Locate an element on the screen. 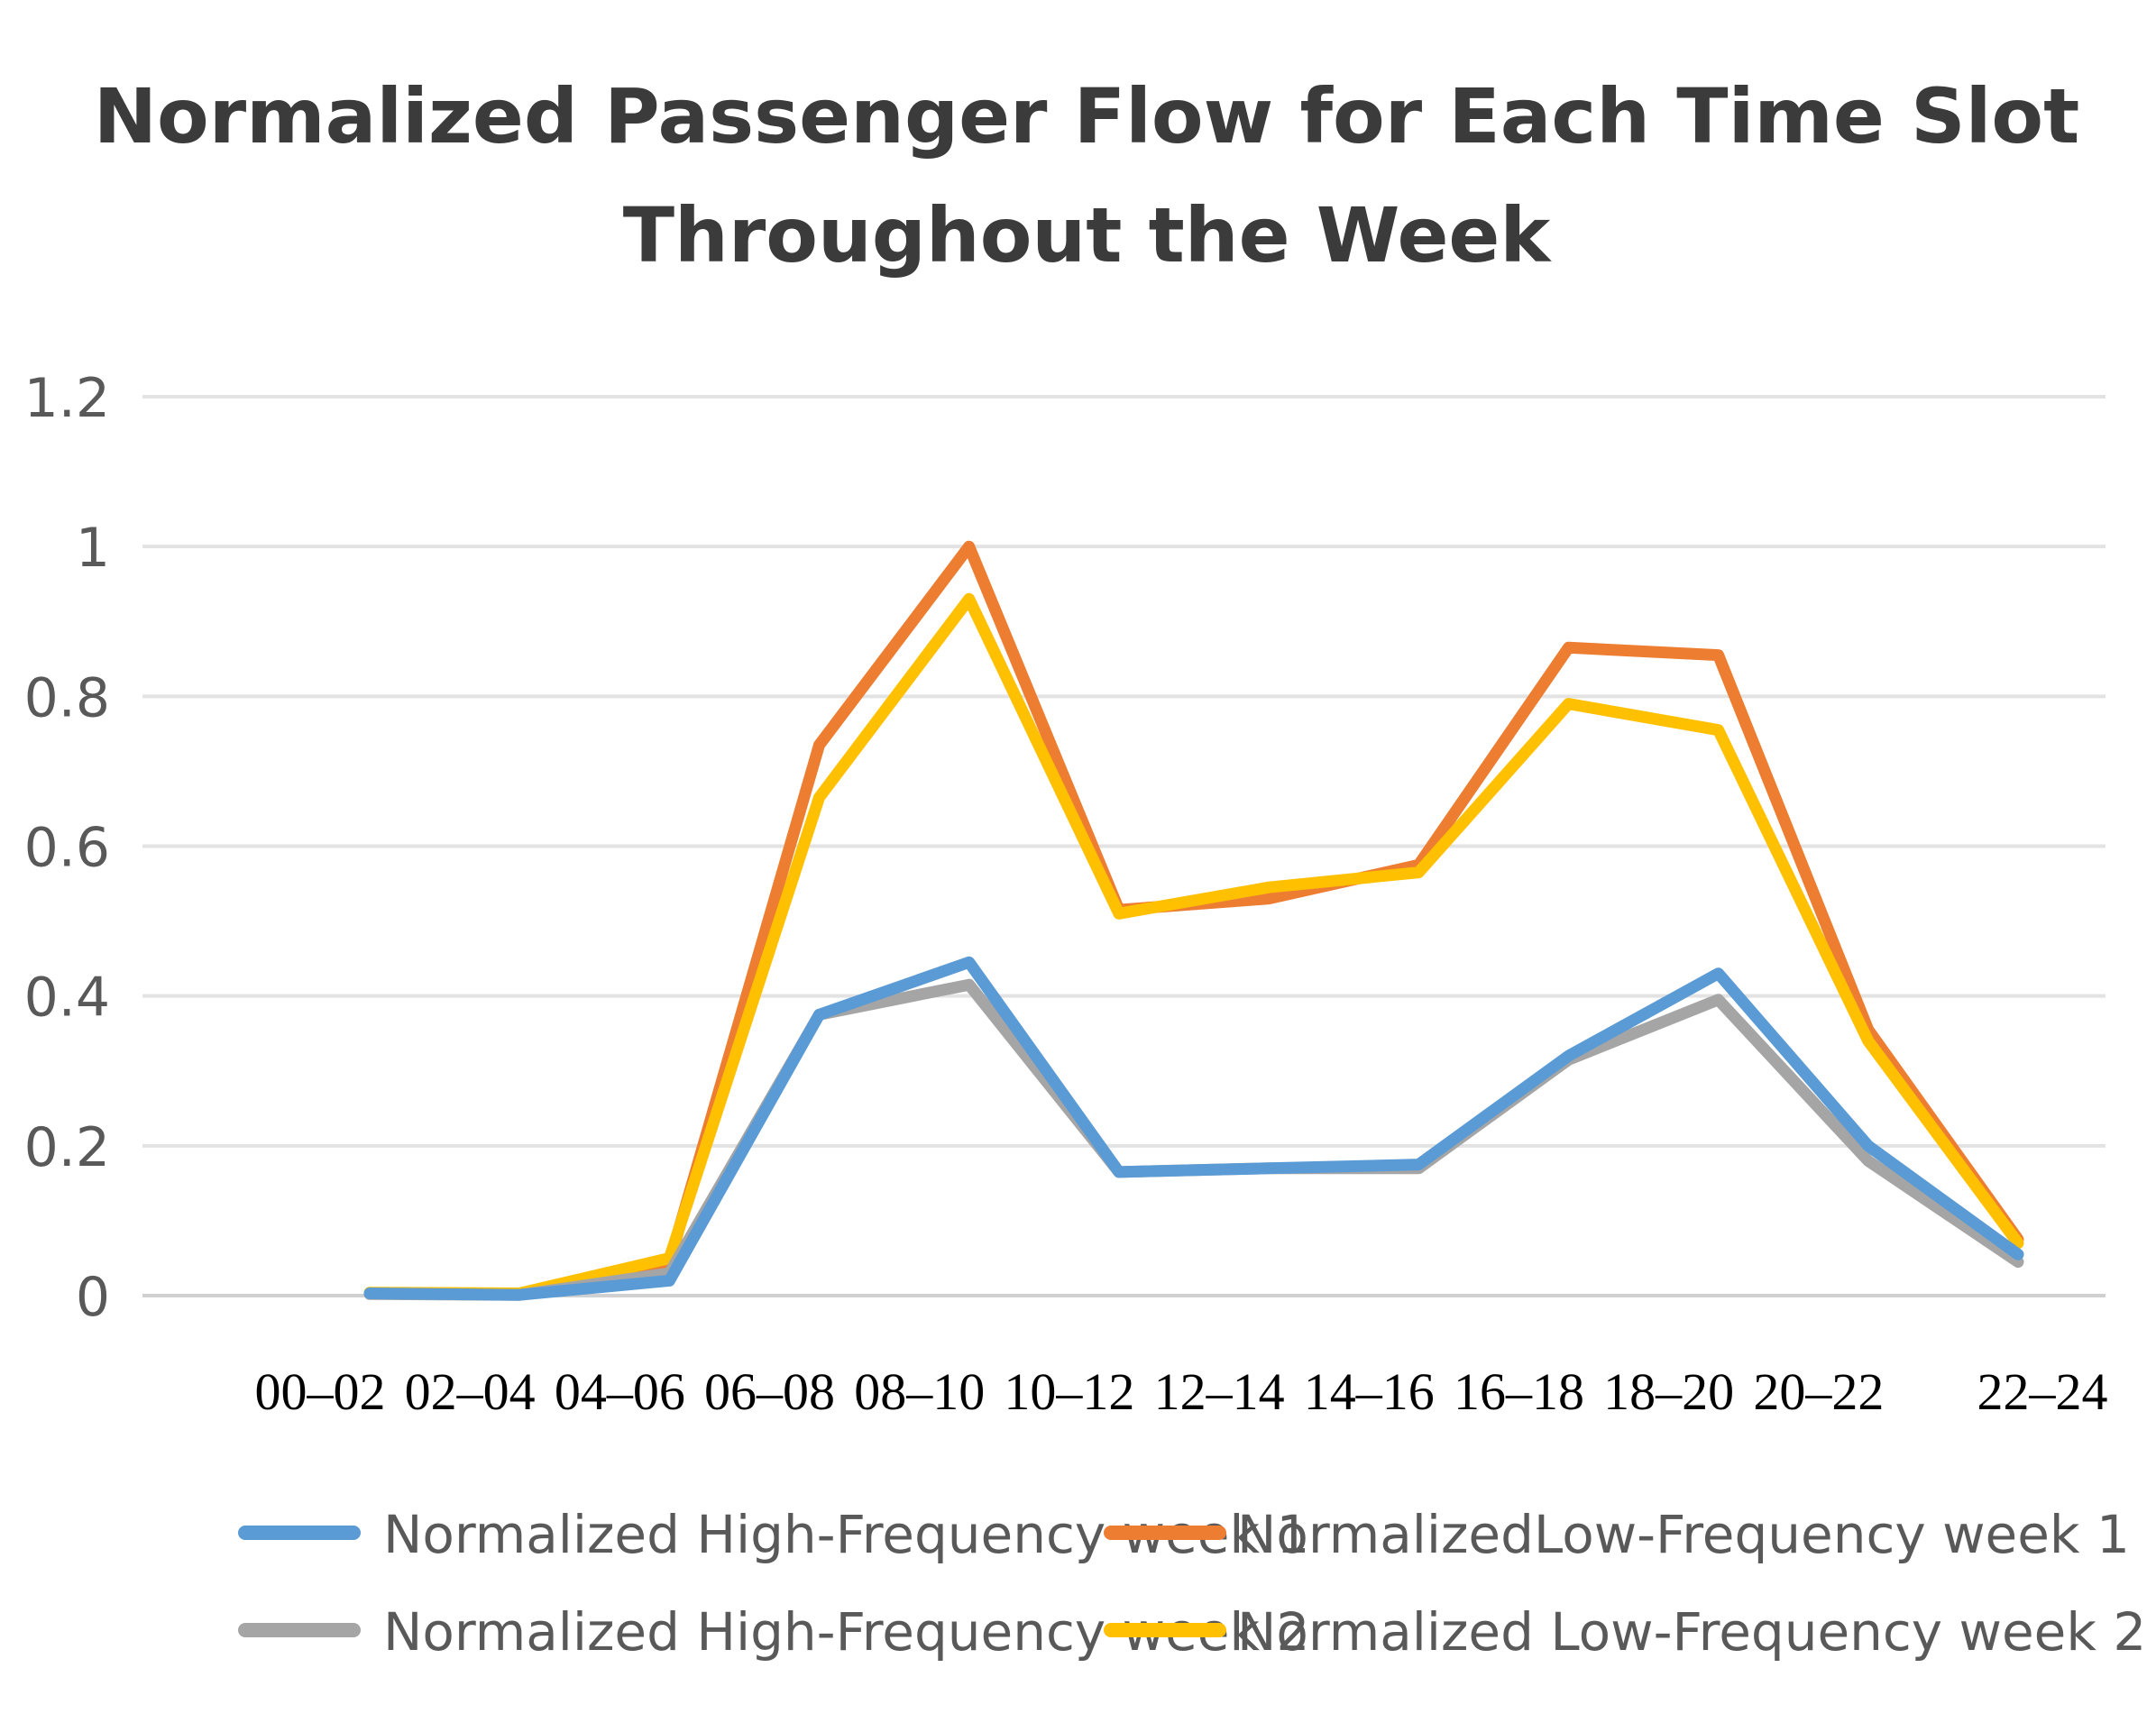 Image resolution: width=2156 pixels, height=1732 pixels. x-tick-label: 22–24 is located at coordinates (2042, 1392).